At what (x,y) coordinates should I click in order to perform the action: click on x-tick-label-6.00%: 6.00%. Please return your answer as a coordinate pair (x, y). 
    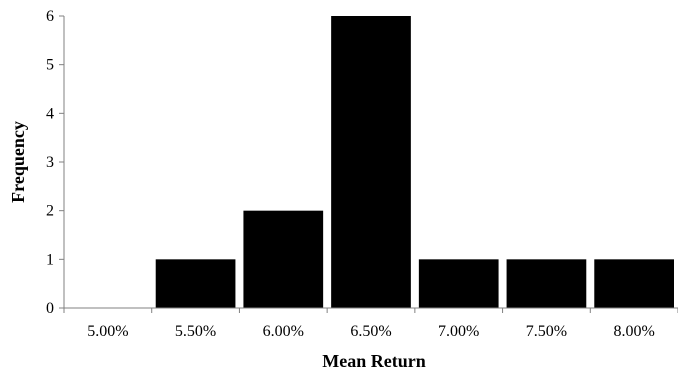
    Looking at the image, I should click on (283, 331).